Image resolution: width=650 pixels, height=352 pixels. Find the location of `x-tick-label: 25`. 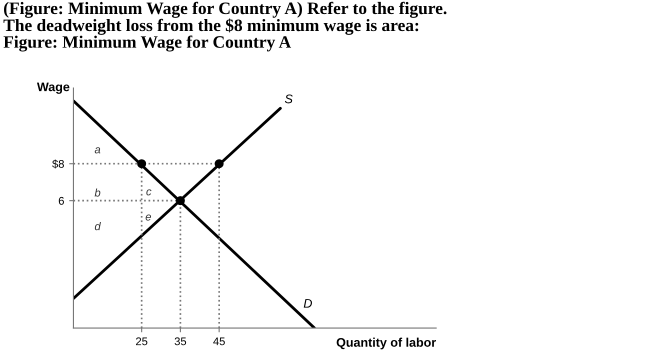

x-tick-label: 25 is located at coordinates (142, 341).